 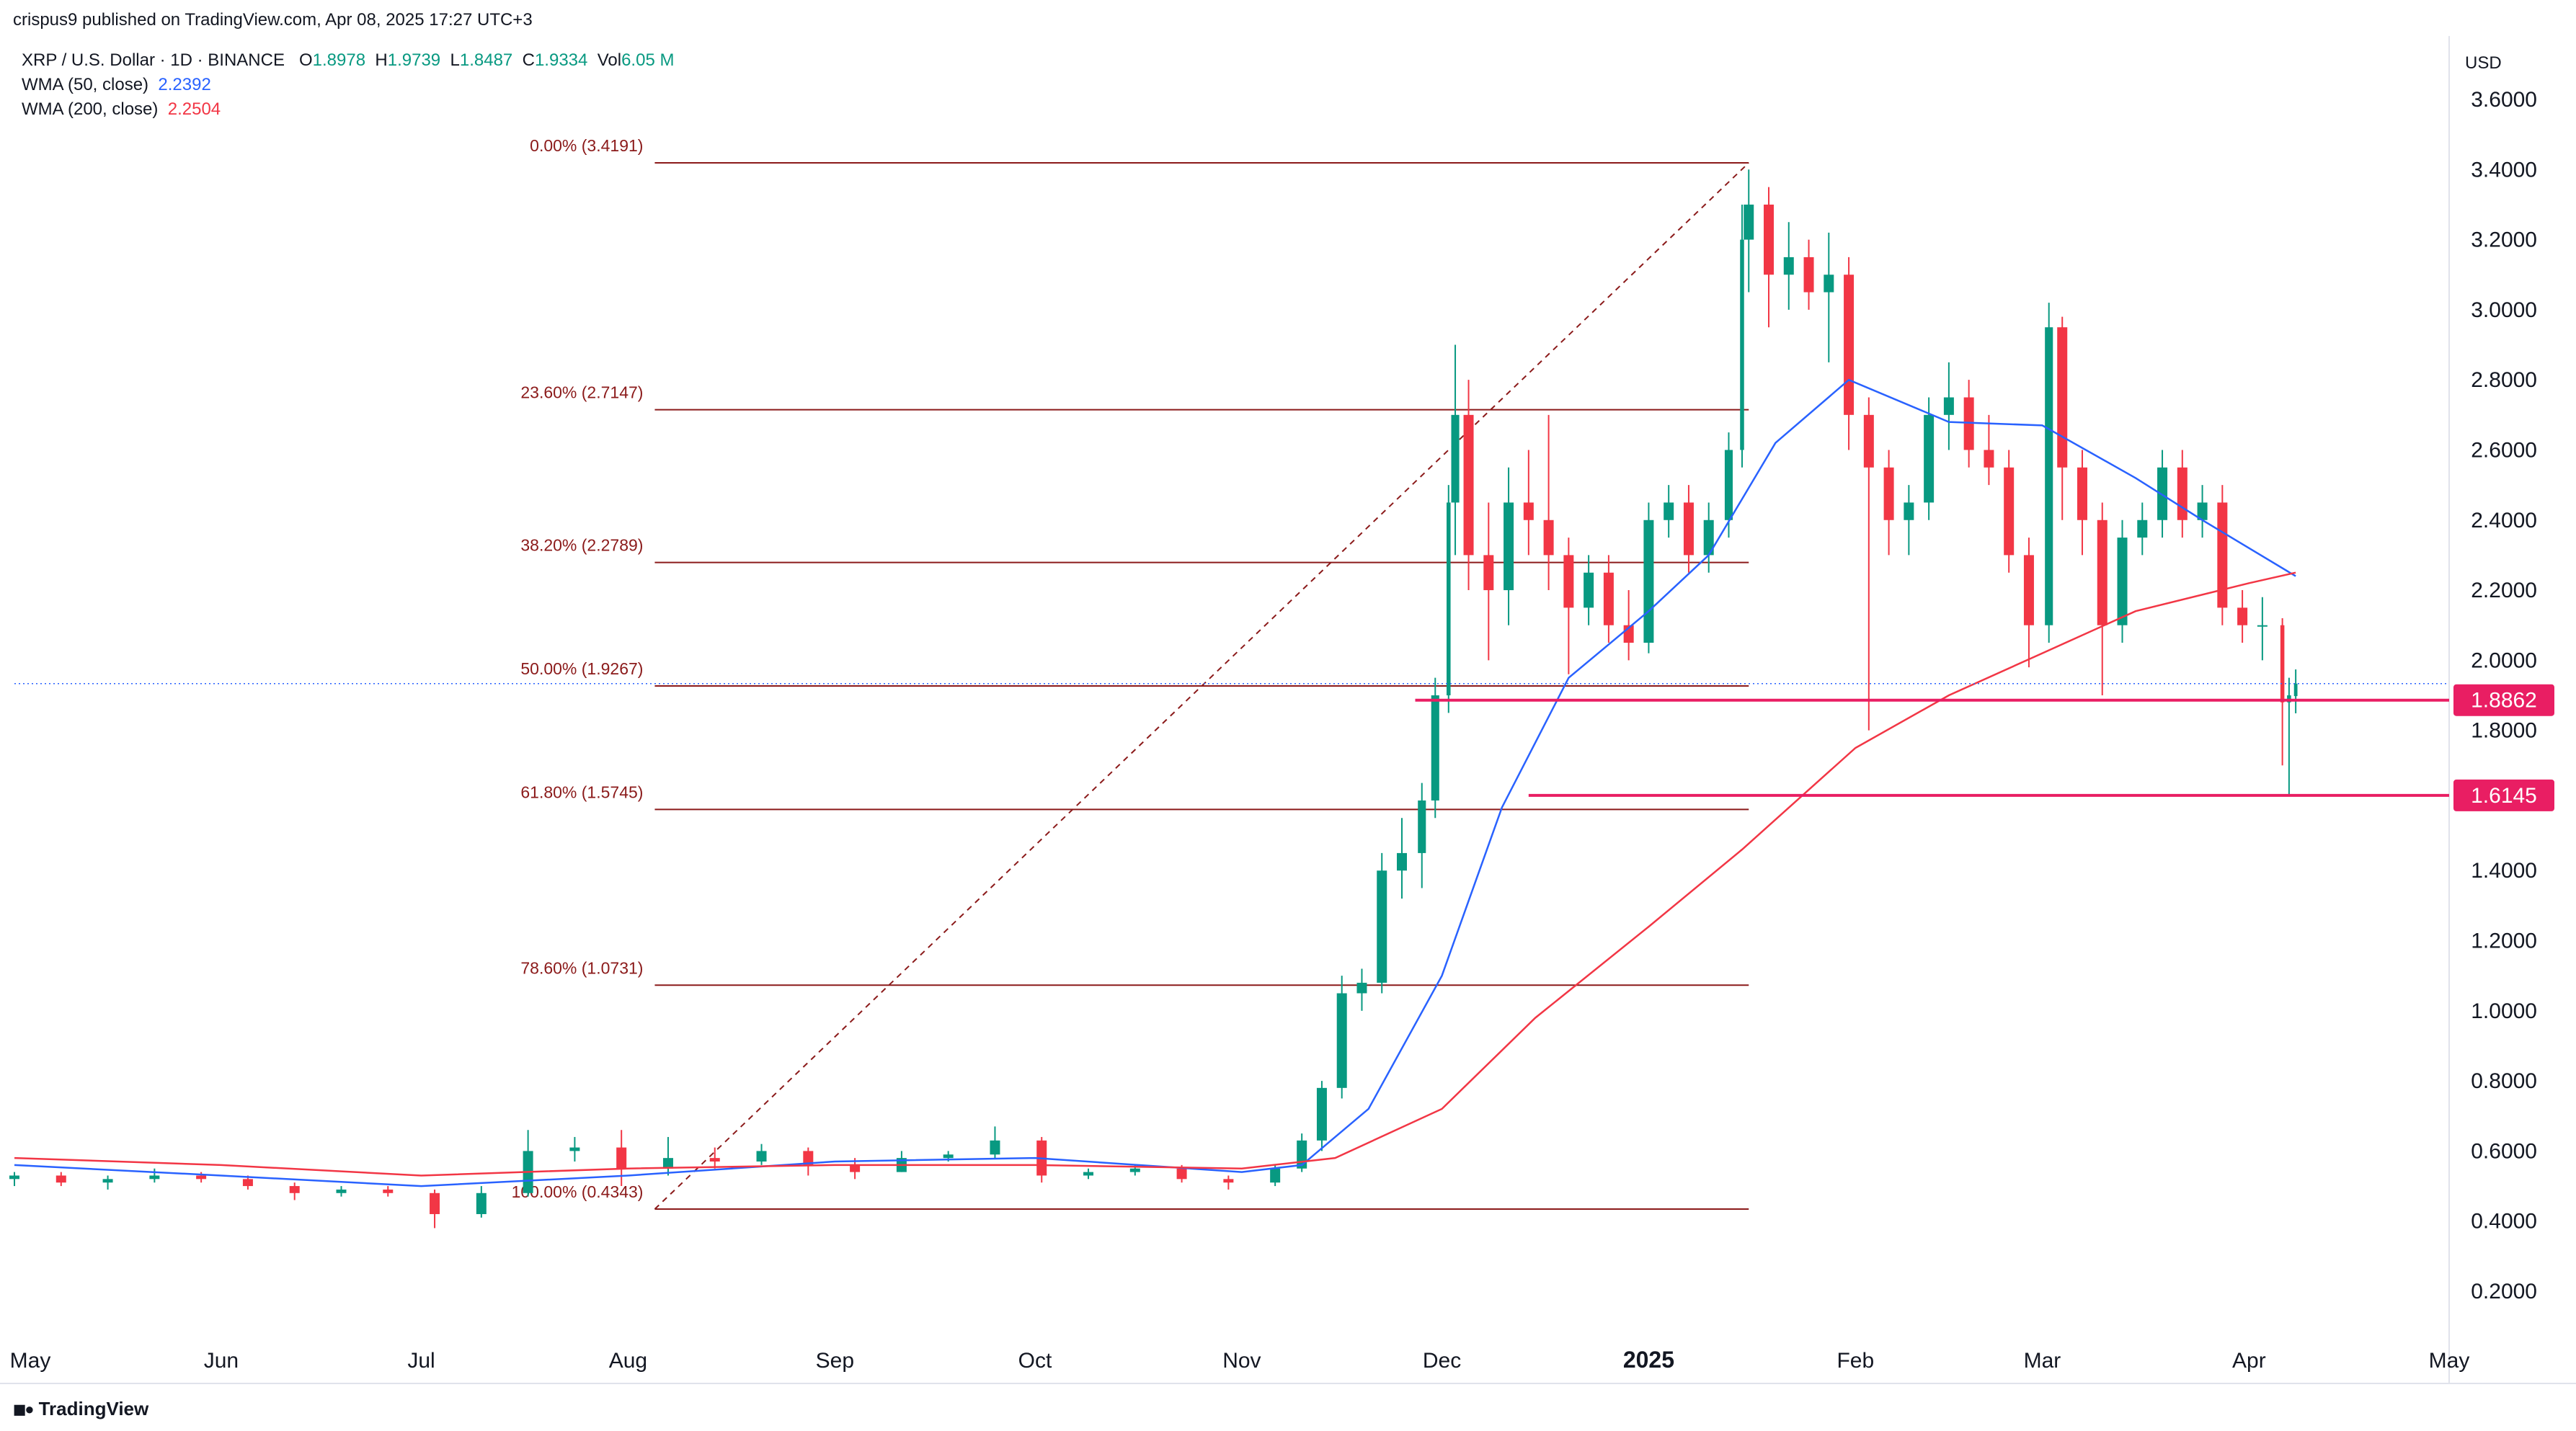 What do you see at coordinates (561, 60) in the screenshot?
I see `ohlc-close-value: 1.9334` at bounding box center [561, 60].